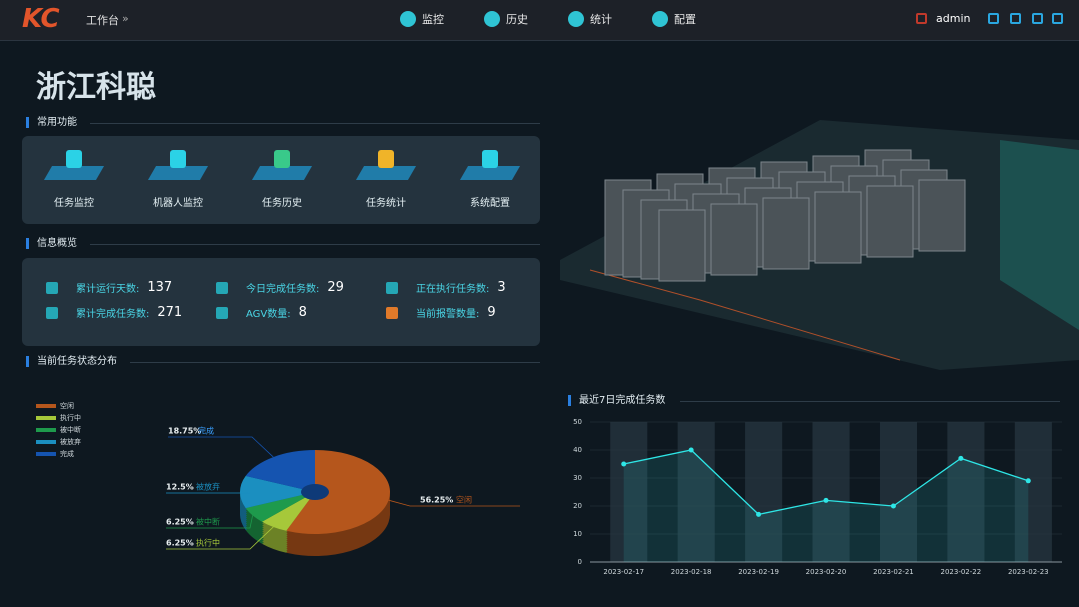 This screenshot has width=1079, height=607. What do you see at coordinates (1015, 18) in the screenshot?
I see `refresh-icon` at bounding box center [1015, 18].